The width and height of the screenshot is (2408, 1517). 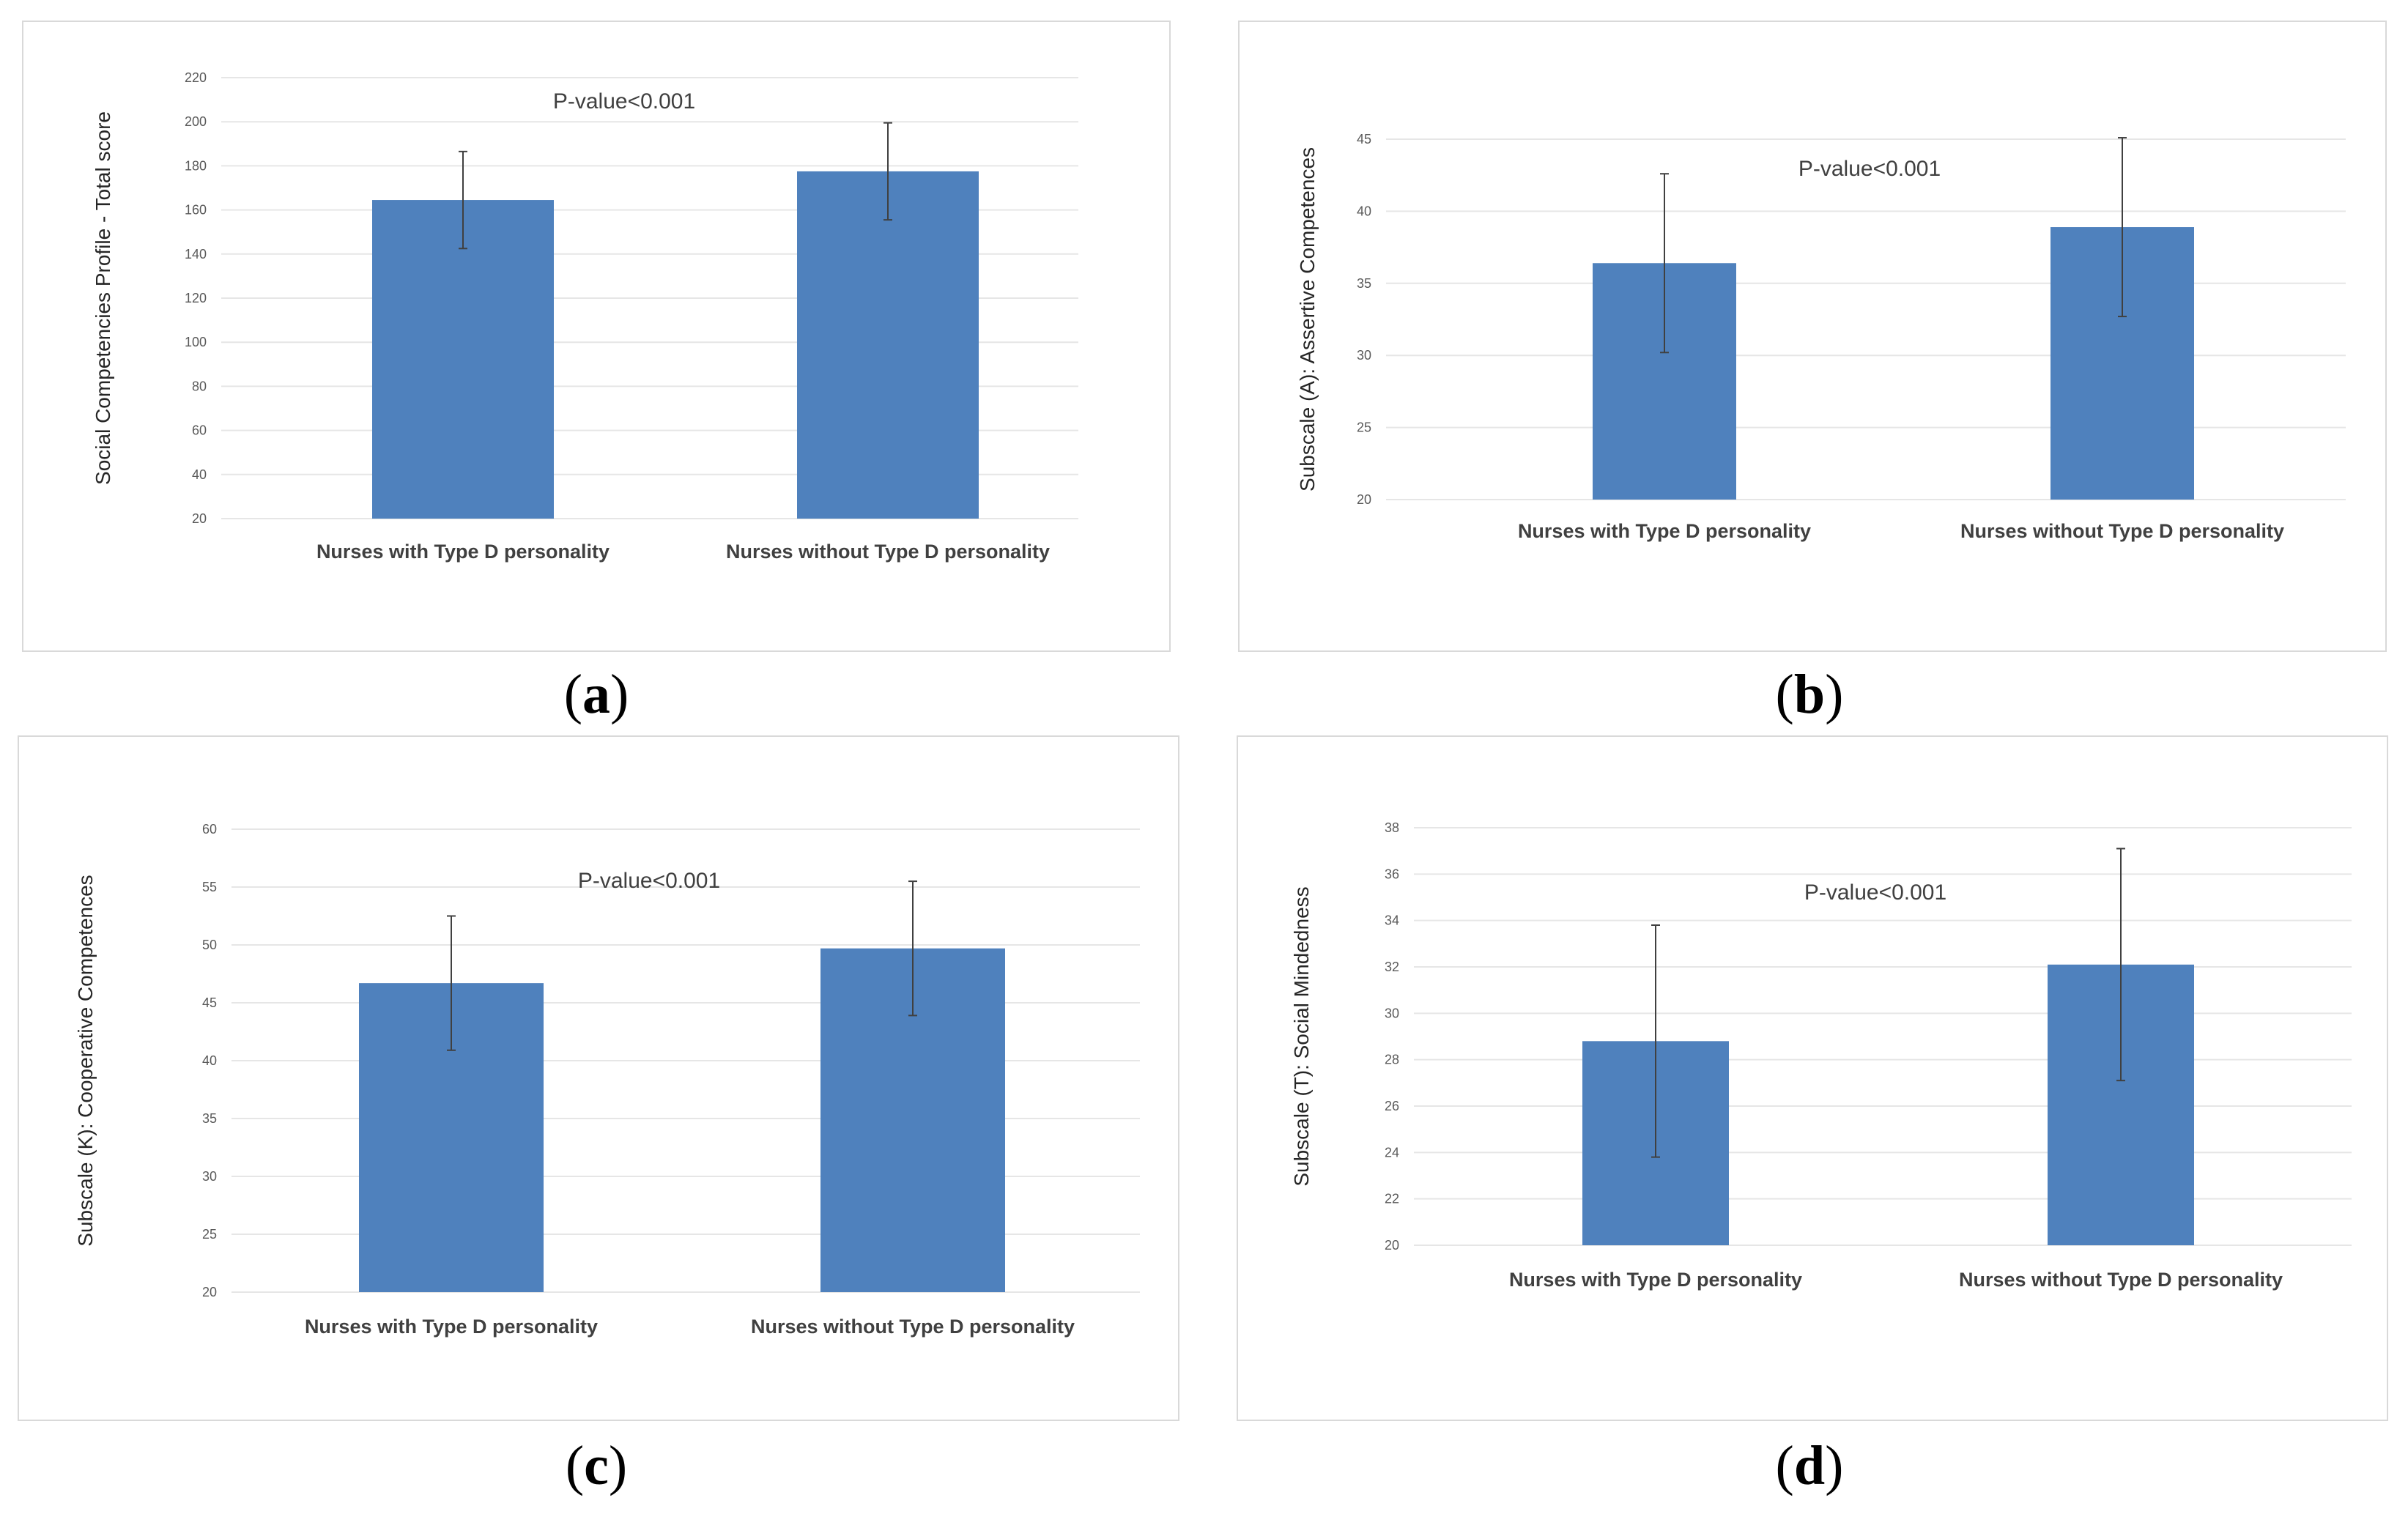 What do you see at coordinates (888, 345) in the screenshot?
I see `bar-without-type-d` at bounding box center [888, 345].